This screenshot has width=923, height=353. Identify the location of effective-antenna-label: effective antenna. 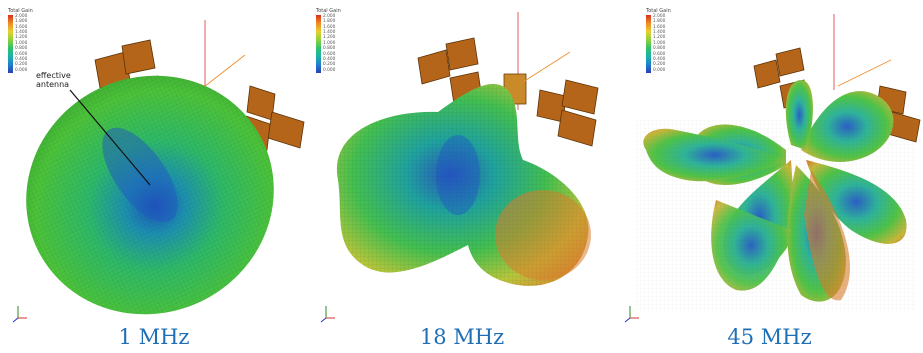
(53, 80).